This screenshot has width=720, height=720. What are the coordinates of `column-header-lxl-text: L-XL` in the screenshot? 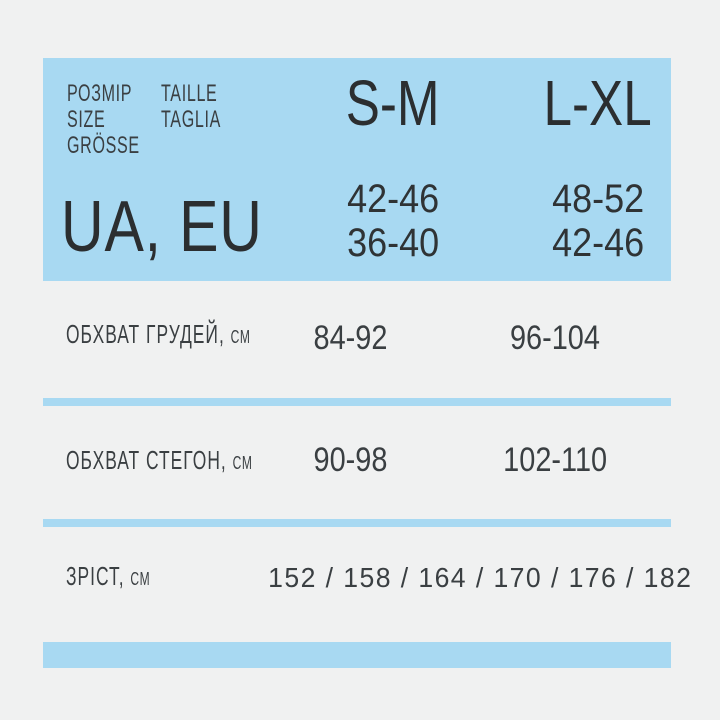 It's located at (598, 103).